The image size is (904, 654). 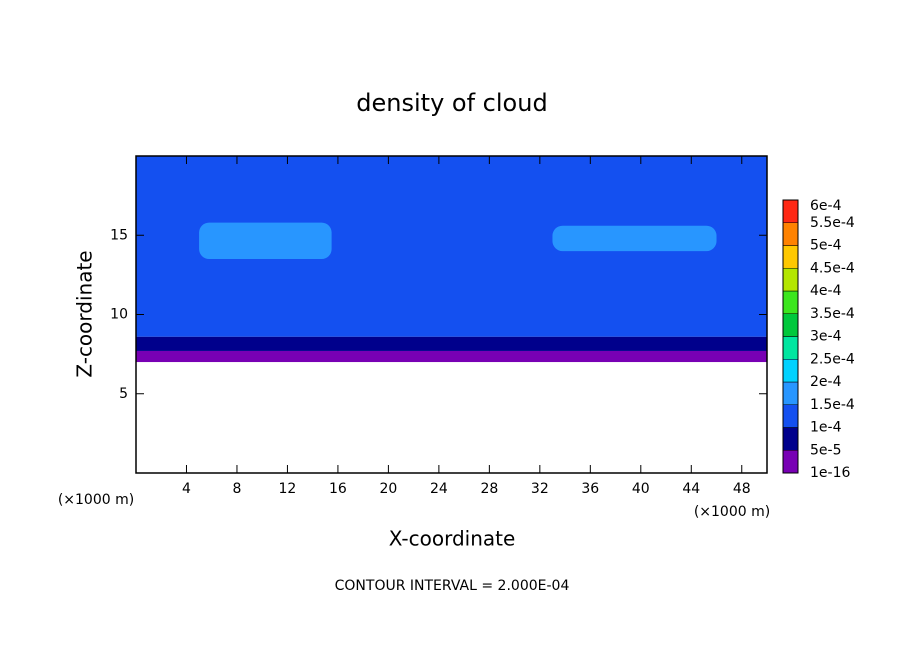 I want to click on colorbar-label: 2.5e-4, so click(x=832, y=359).